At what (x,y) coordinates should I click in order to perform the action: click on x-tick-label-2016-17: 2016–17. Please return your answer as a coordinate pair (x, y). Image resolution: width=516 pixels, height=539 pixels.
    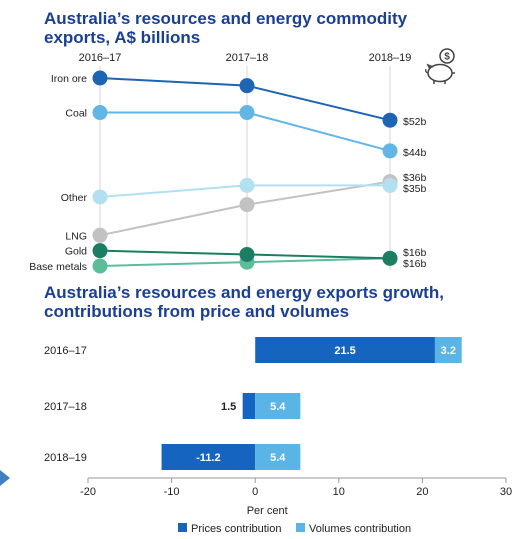
    Looking at the image, I should click on (100, 58).